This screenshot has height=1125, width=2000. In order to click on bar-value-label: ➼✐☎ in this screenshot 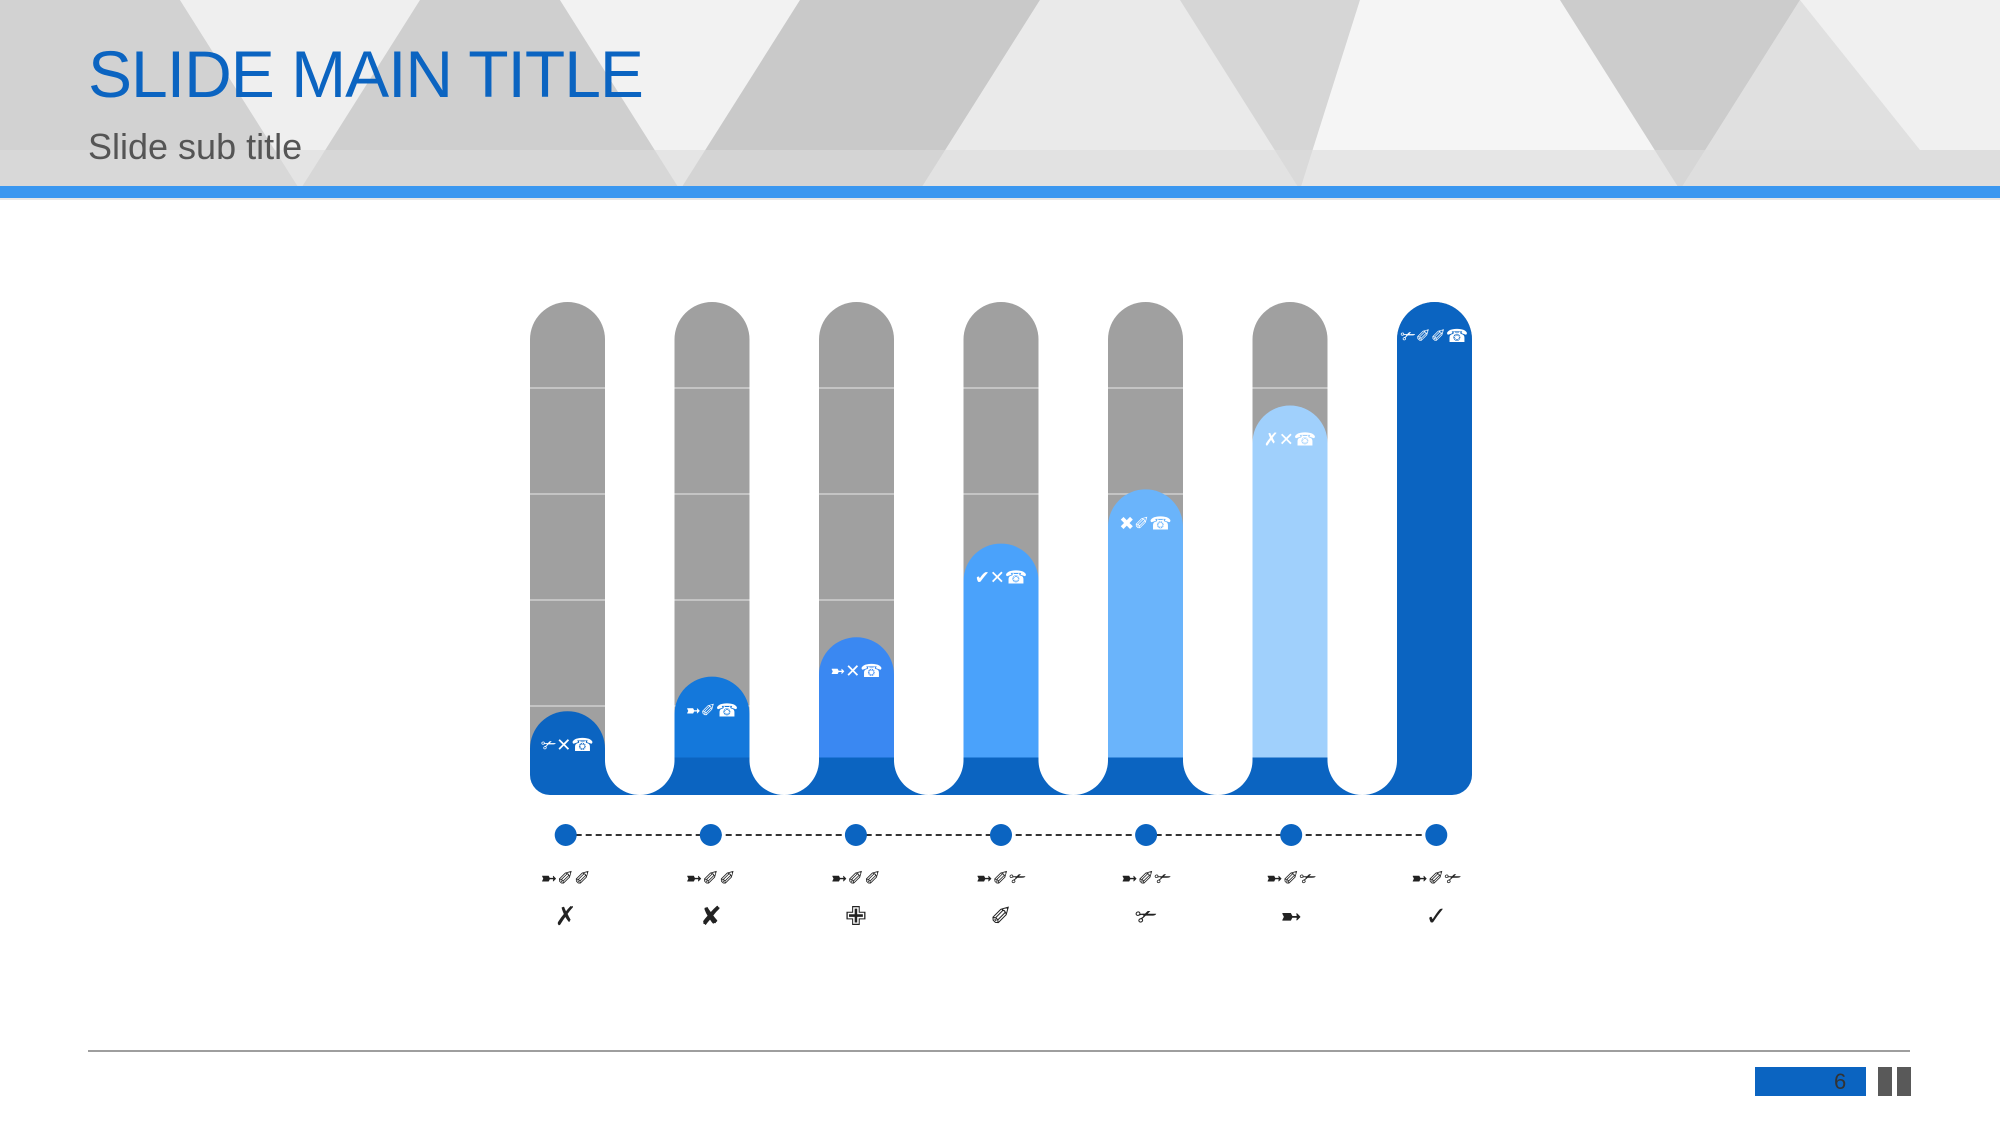, I will do `click(712, 711)`.